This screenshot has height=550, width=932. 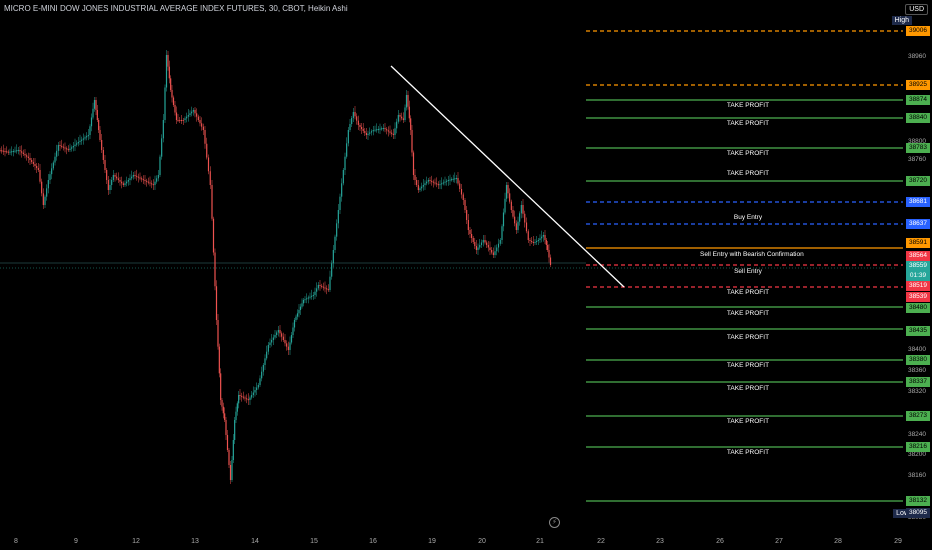 I want to click on price-tag: 38435, so click(x=918, y=331).